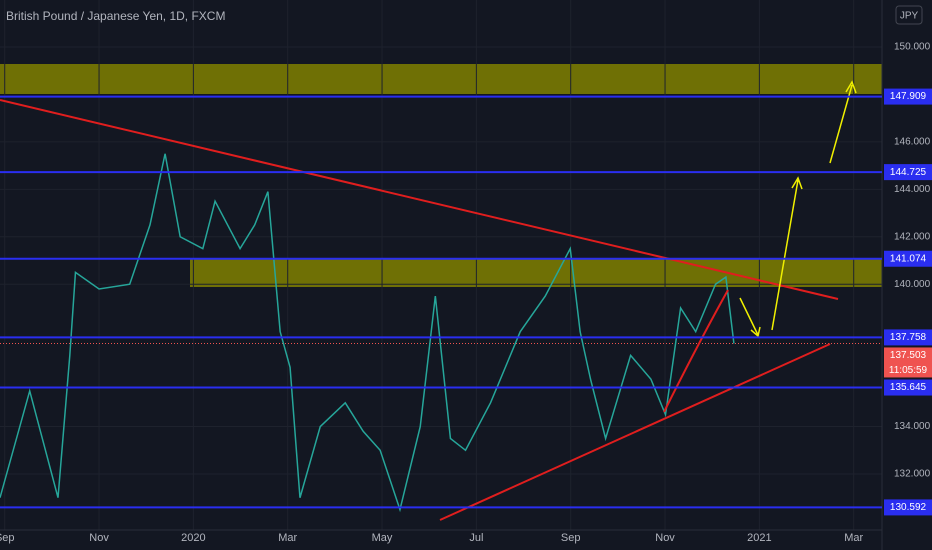 The image size is (932, 550). I want to click on level-label: 135.645, so click(908, 387).